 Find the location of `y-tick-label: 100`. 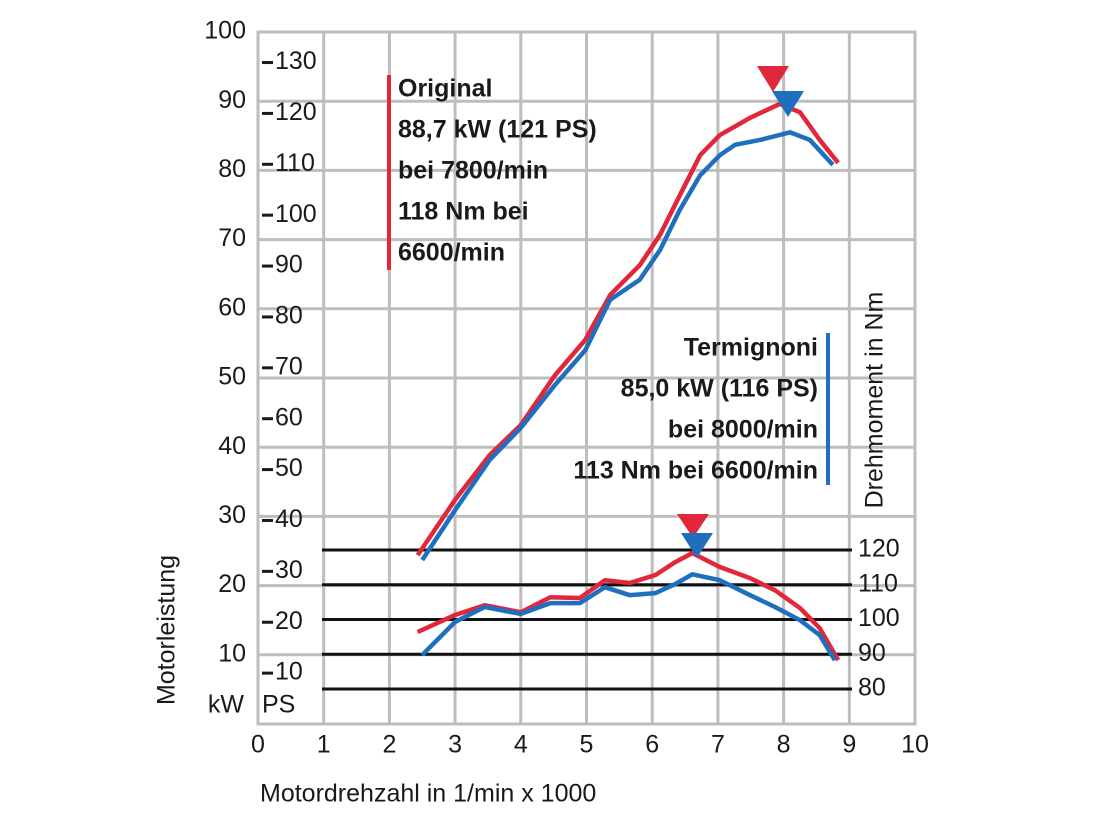

y-tick-label: 100 is located at coordinates (225, 31).